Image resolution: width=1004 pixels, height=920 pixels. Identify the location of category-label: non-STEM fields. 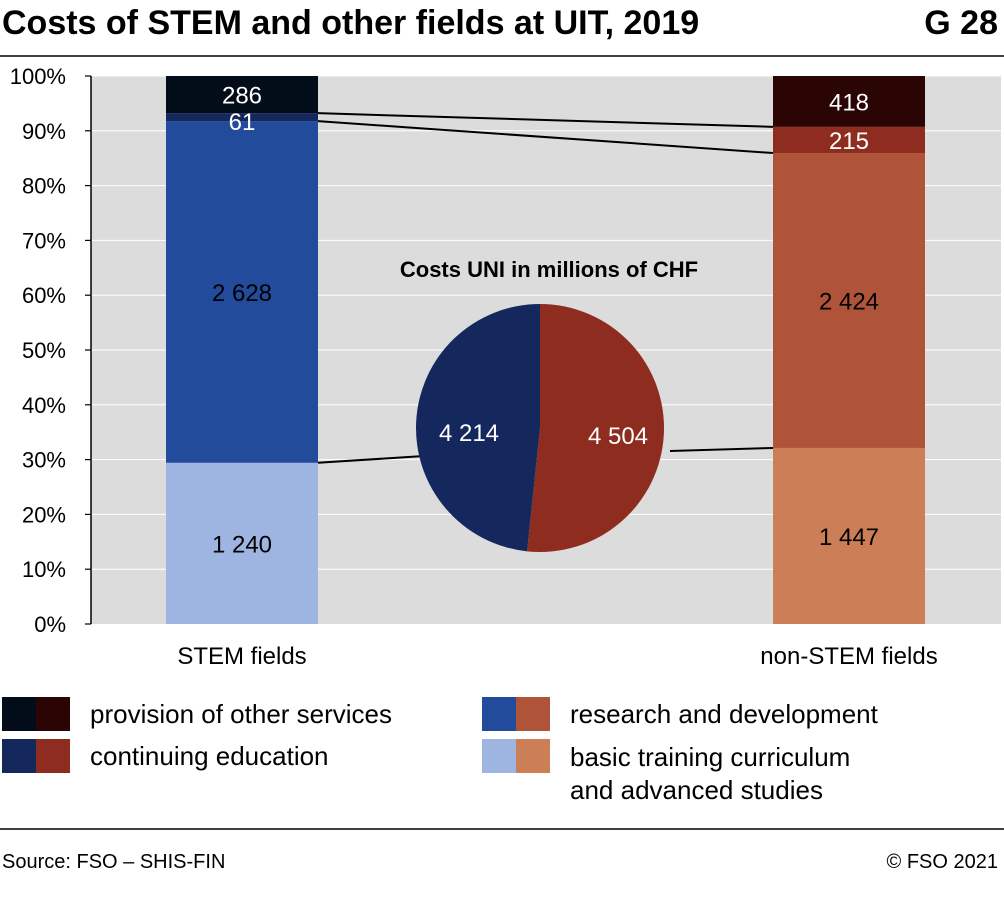
(848, 656).